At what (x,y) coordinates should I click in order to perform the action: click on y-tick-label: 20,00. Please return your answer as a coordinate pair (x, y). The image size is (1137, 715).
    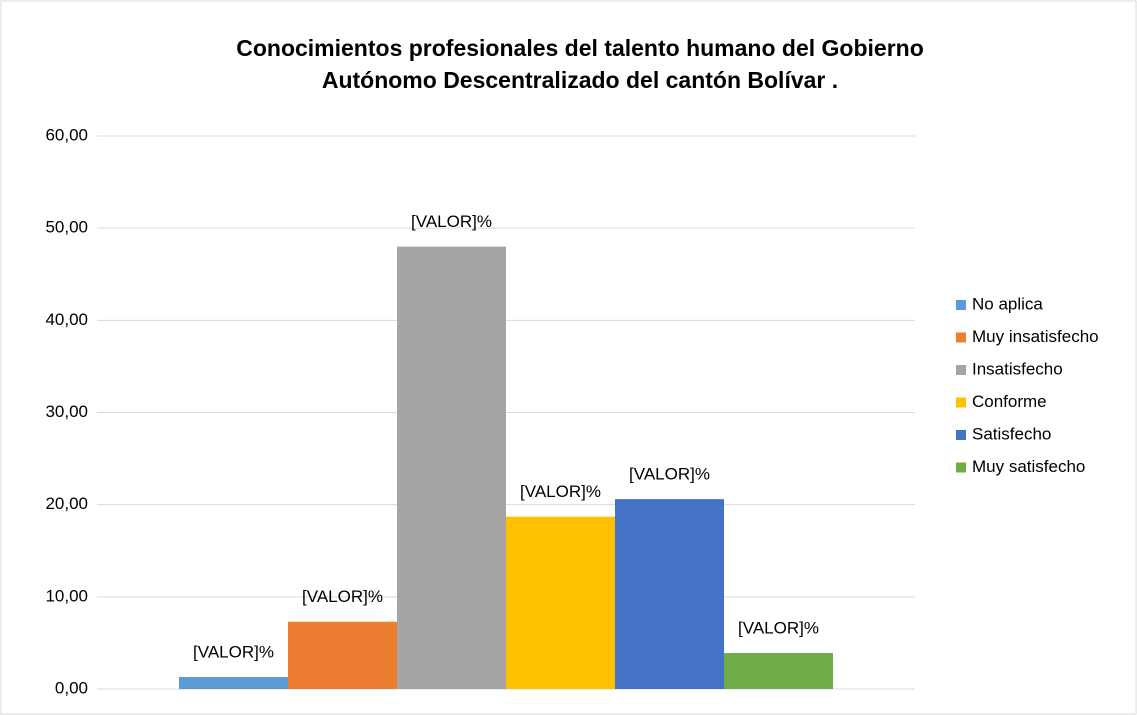
    Looking at the image, I should click on (66, 503).